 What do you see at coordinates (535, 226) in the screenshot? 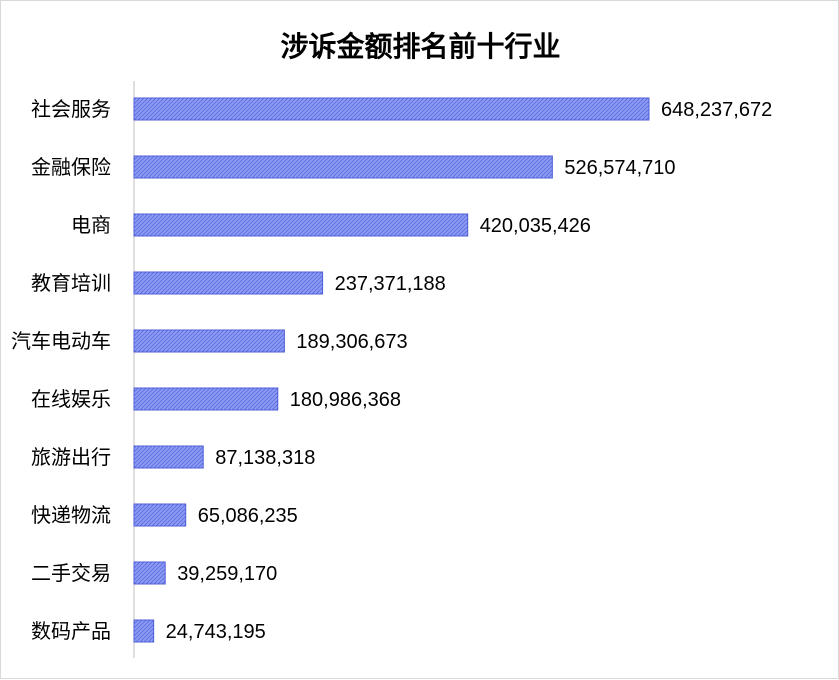
I see `data-label: 420,035,426` at bounding box center [535, 226].